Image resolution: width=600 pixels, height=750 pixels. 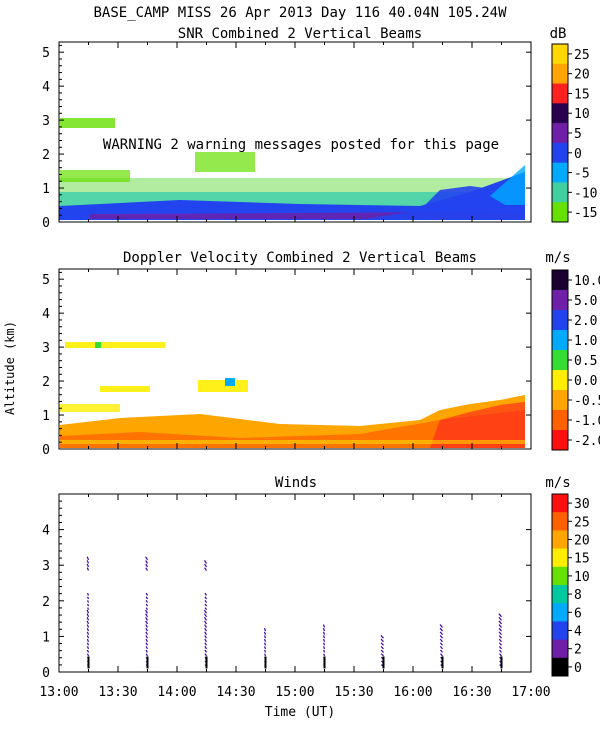 What do you see at coordinates (560, 585) in the screenshot?
I see `colorbar-frame` at bounding box center [560, 585].